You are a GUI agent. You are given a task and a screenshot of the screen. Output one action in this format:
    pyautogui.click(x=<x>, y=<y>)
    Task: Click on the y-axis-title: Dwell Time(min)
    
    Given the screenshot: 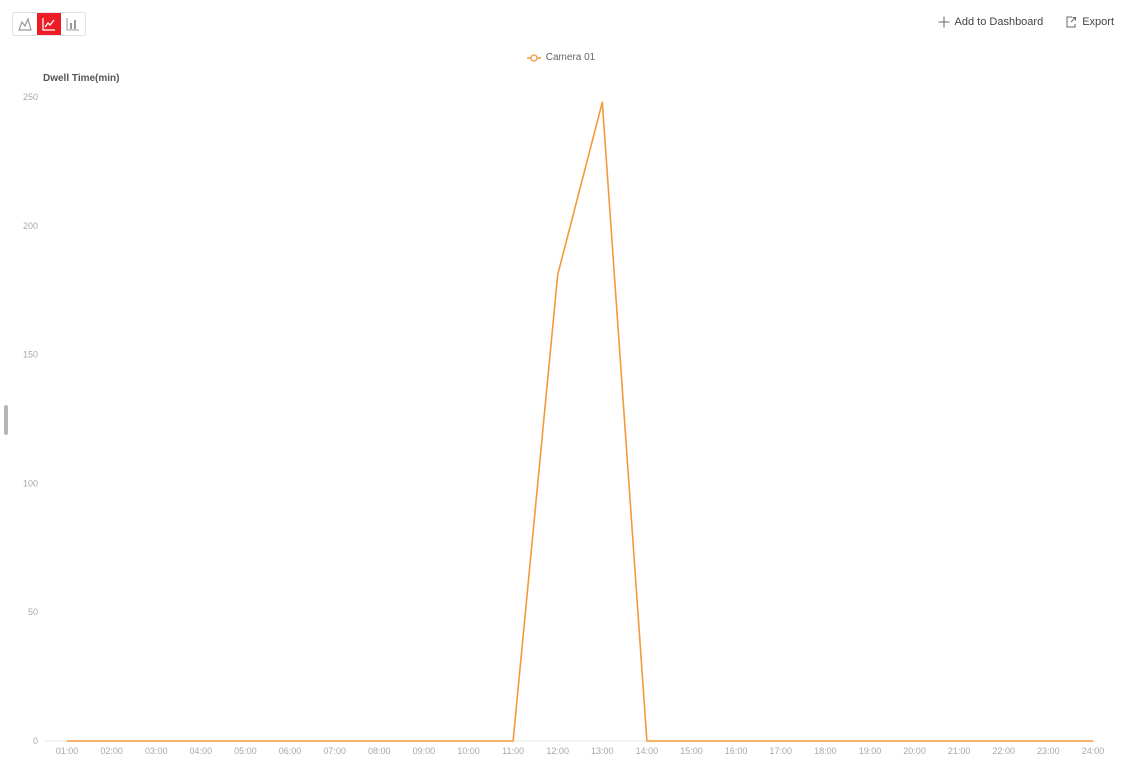 What is the action you would take?
    pyautogui.click(x=81, y=78)
    